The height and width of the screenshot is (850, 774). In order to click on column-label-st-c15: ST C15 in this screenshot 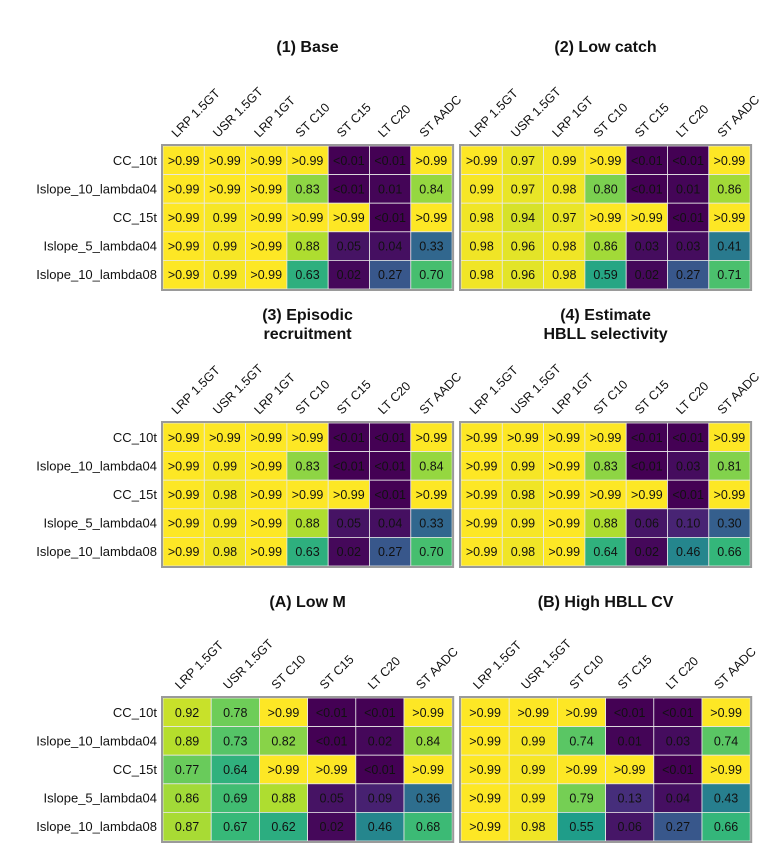, I will do `click(635, 672)`.